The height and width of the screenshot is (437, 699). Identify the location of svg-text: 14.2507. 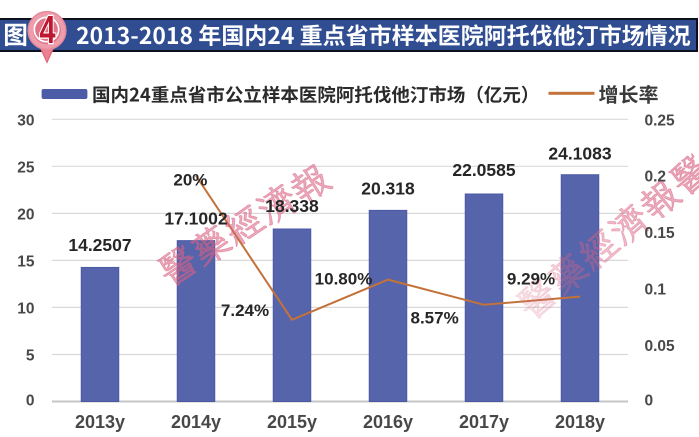
(99, 245).